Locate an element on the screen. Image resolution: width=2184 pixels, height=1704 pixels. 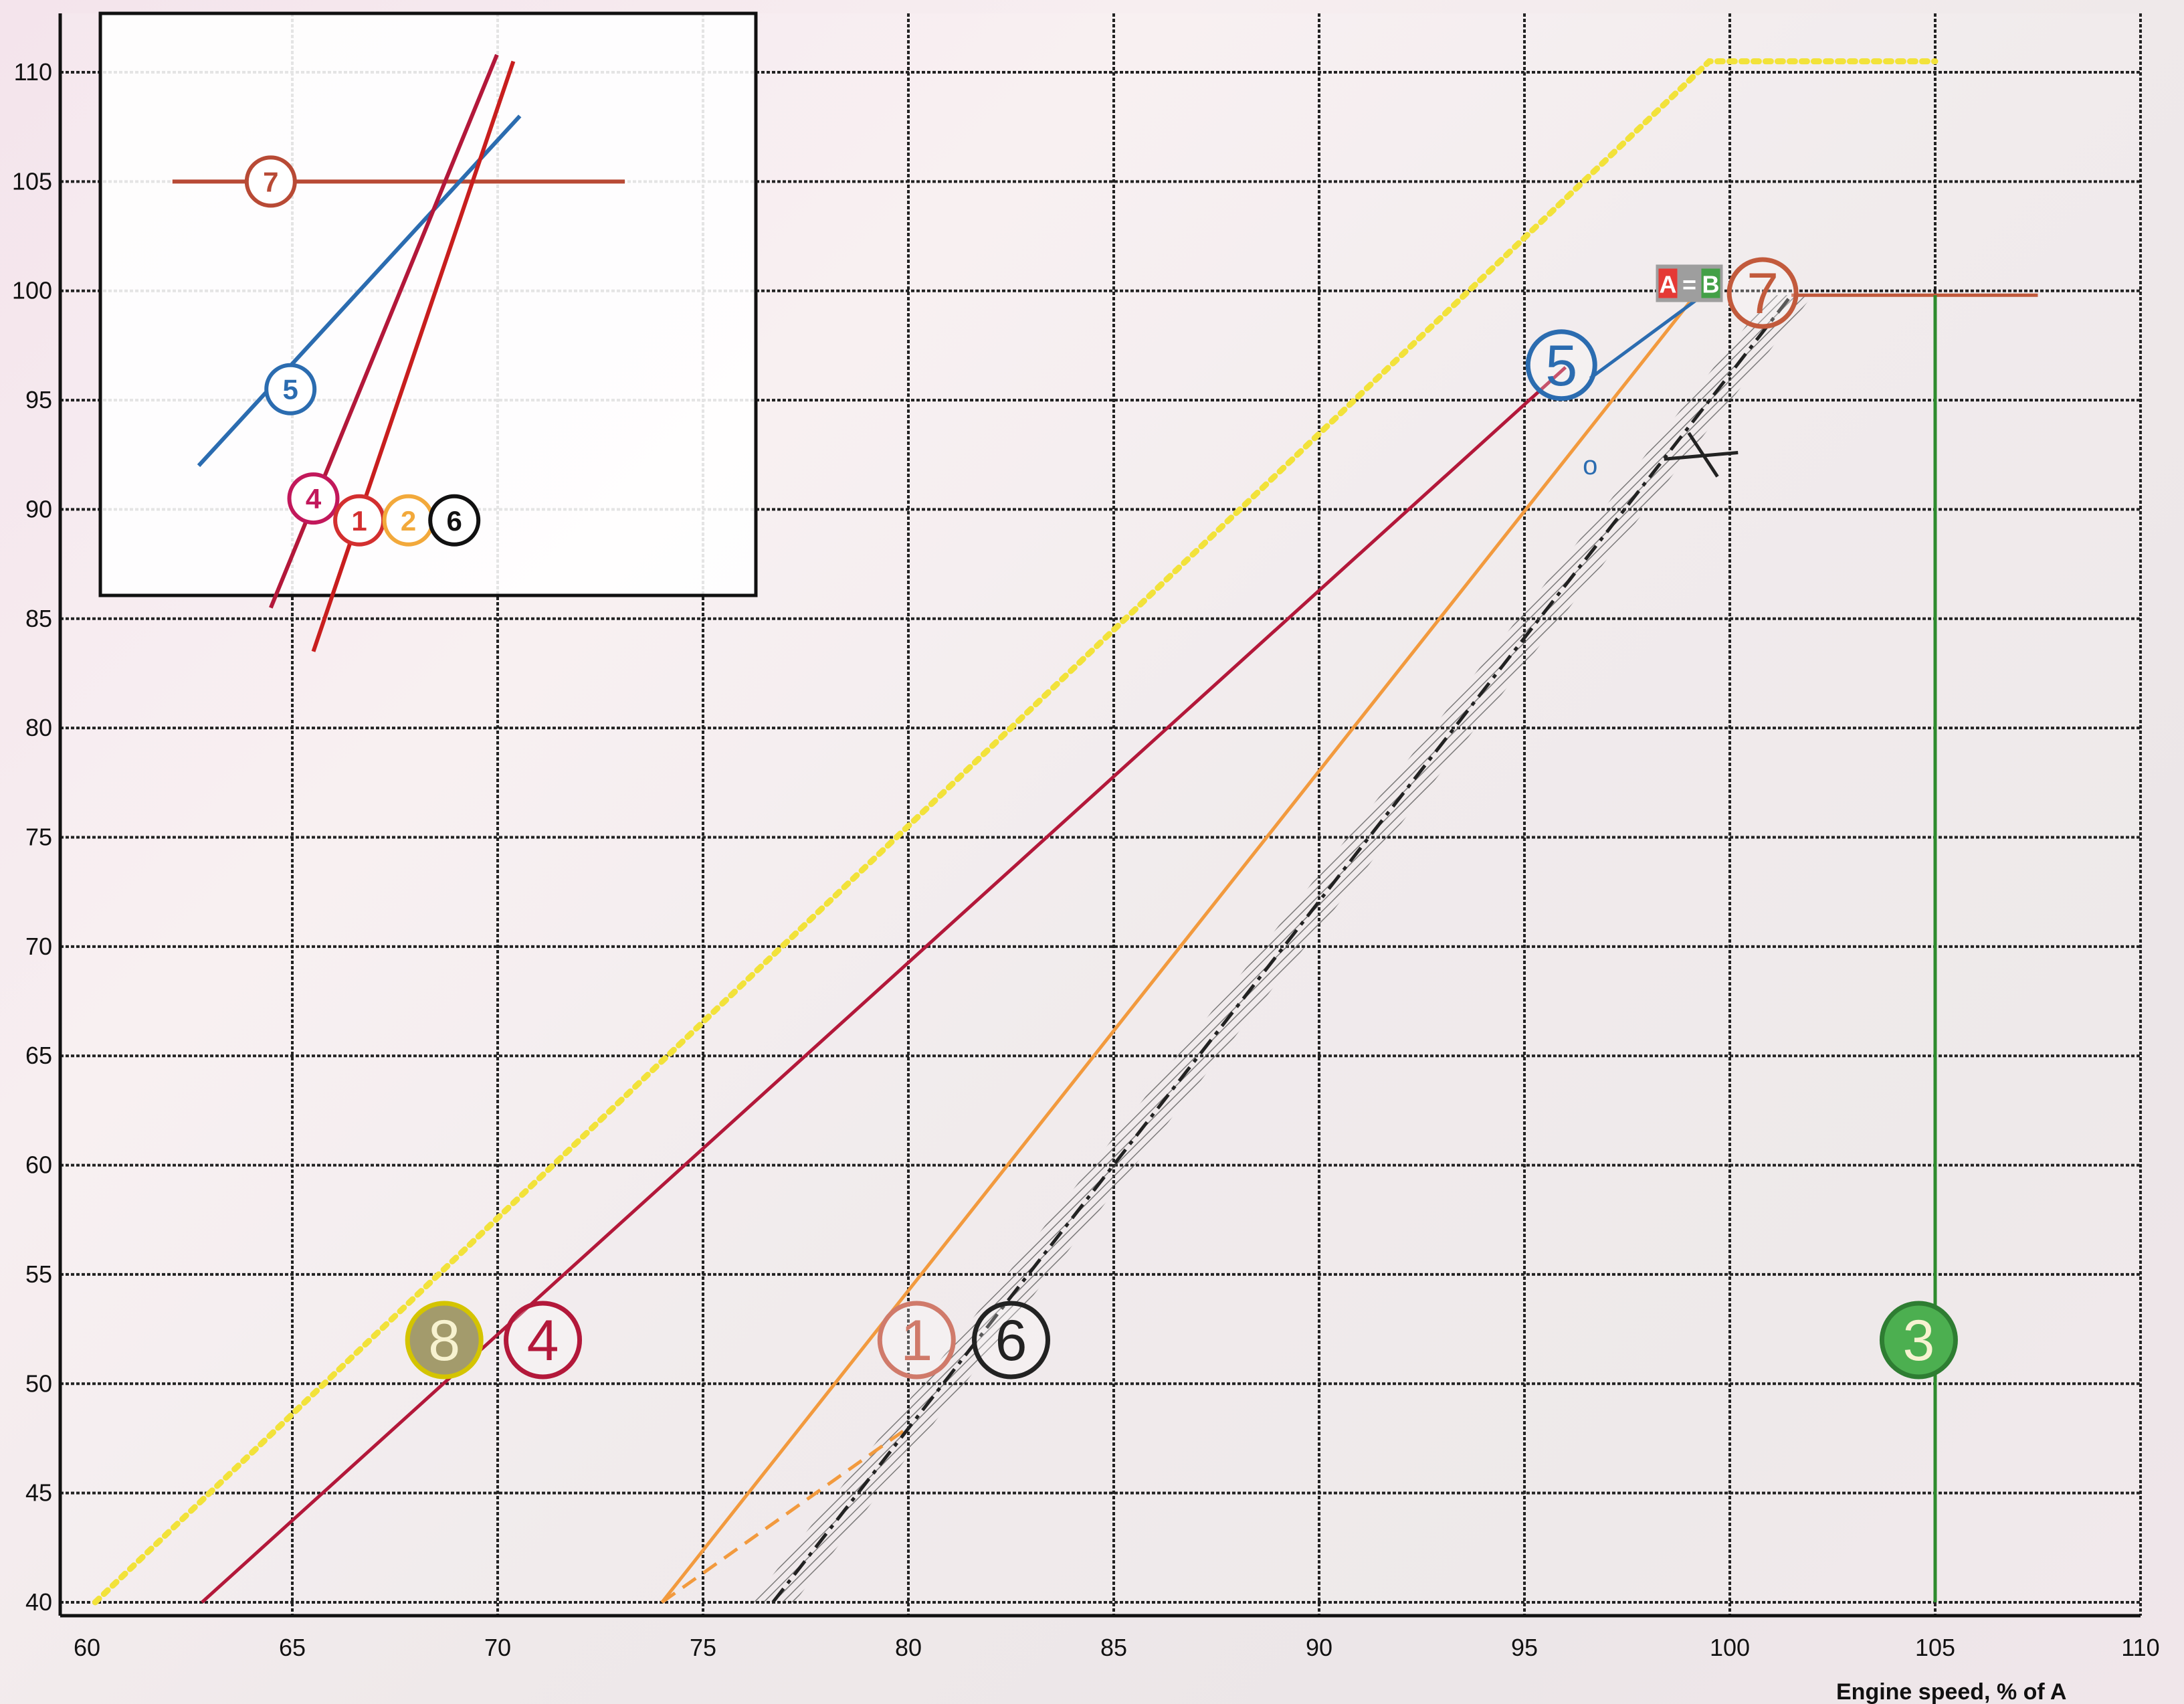
ab-badge-left-text: A is located at coordinates (1667, 284).